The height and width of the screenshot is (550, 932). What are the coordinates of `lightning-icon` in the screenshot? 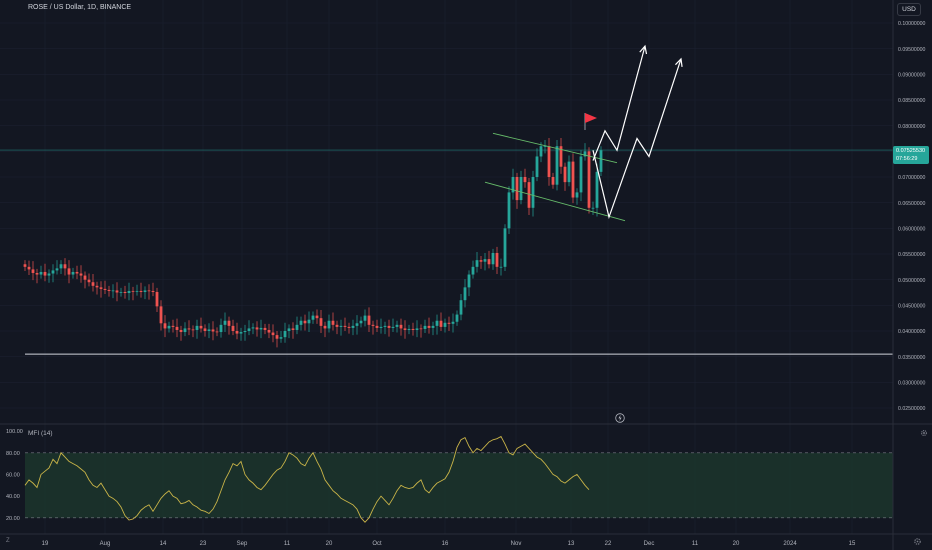 It's located at (620, 418).